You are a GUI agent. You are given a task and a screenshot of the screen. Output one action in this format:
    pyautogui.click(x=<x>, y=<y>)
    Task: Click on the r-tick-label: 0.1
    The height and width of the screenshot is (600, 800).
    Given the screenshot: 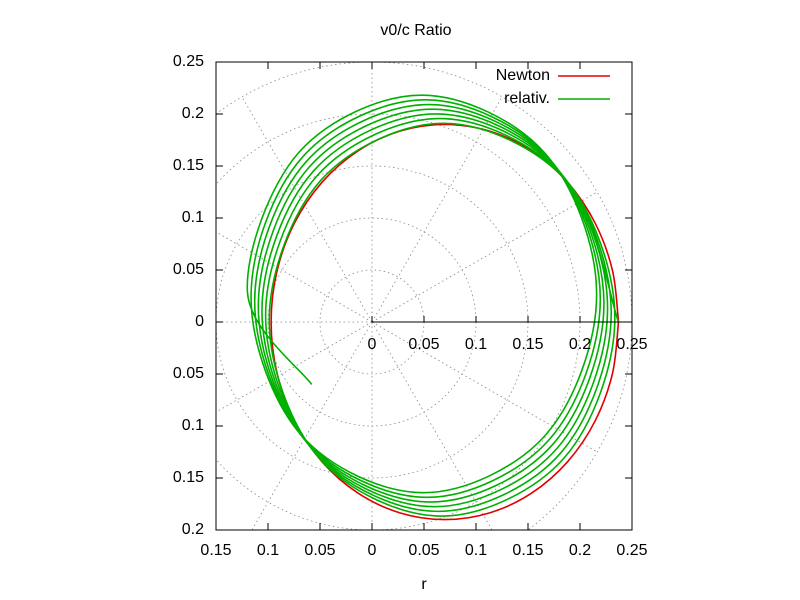 What is the action you would take?
    pyautogui.click(x=476, y=344)
    